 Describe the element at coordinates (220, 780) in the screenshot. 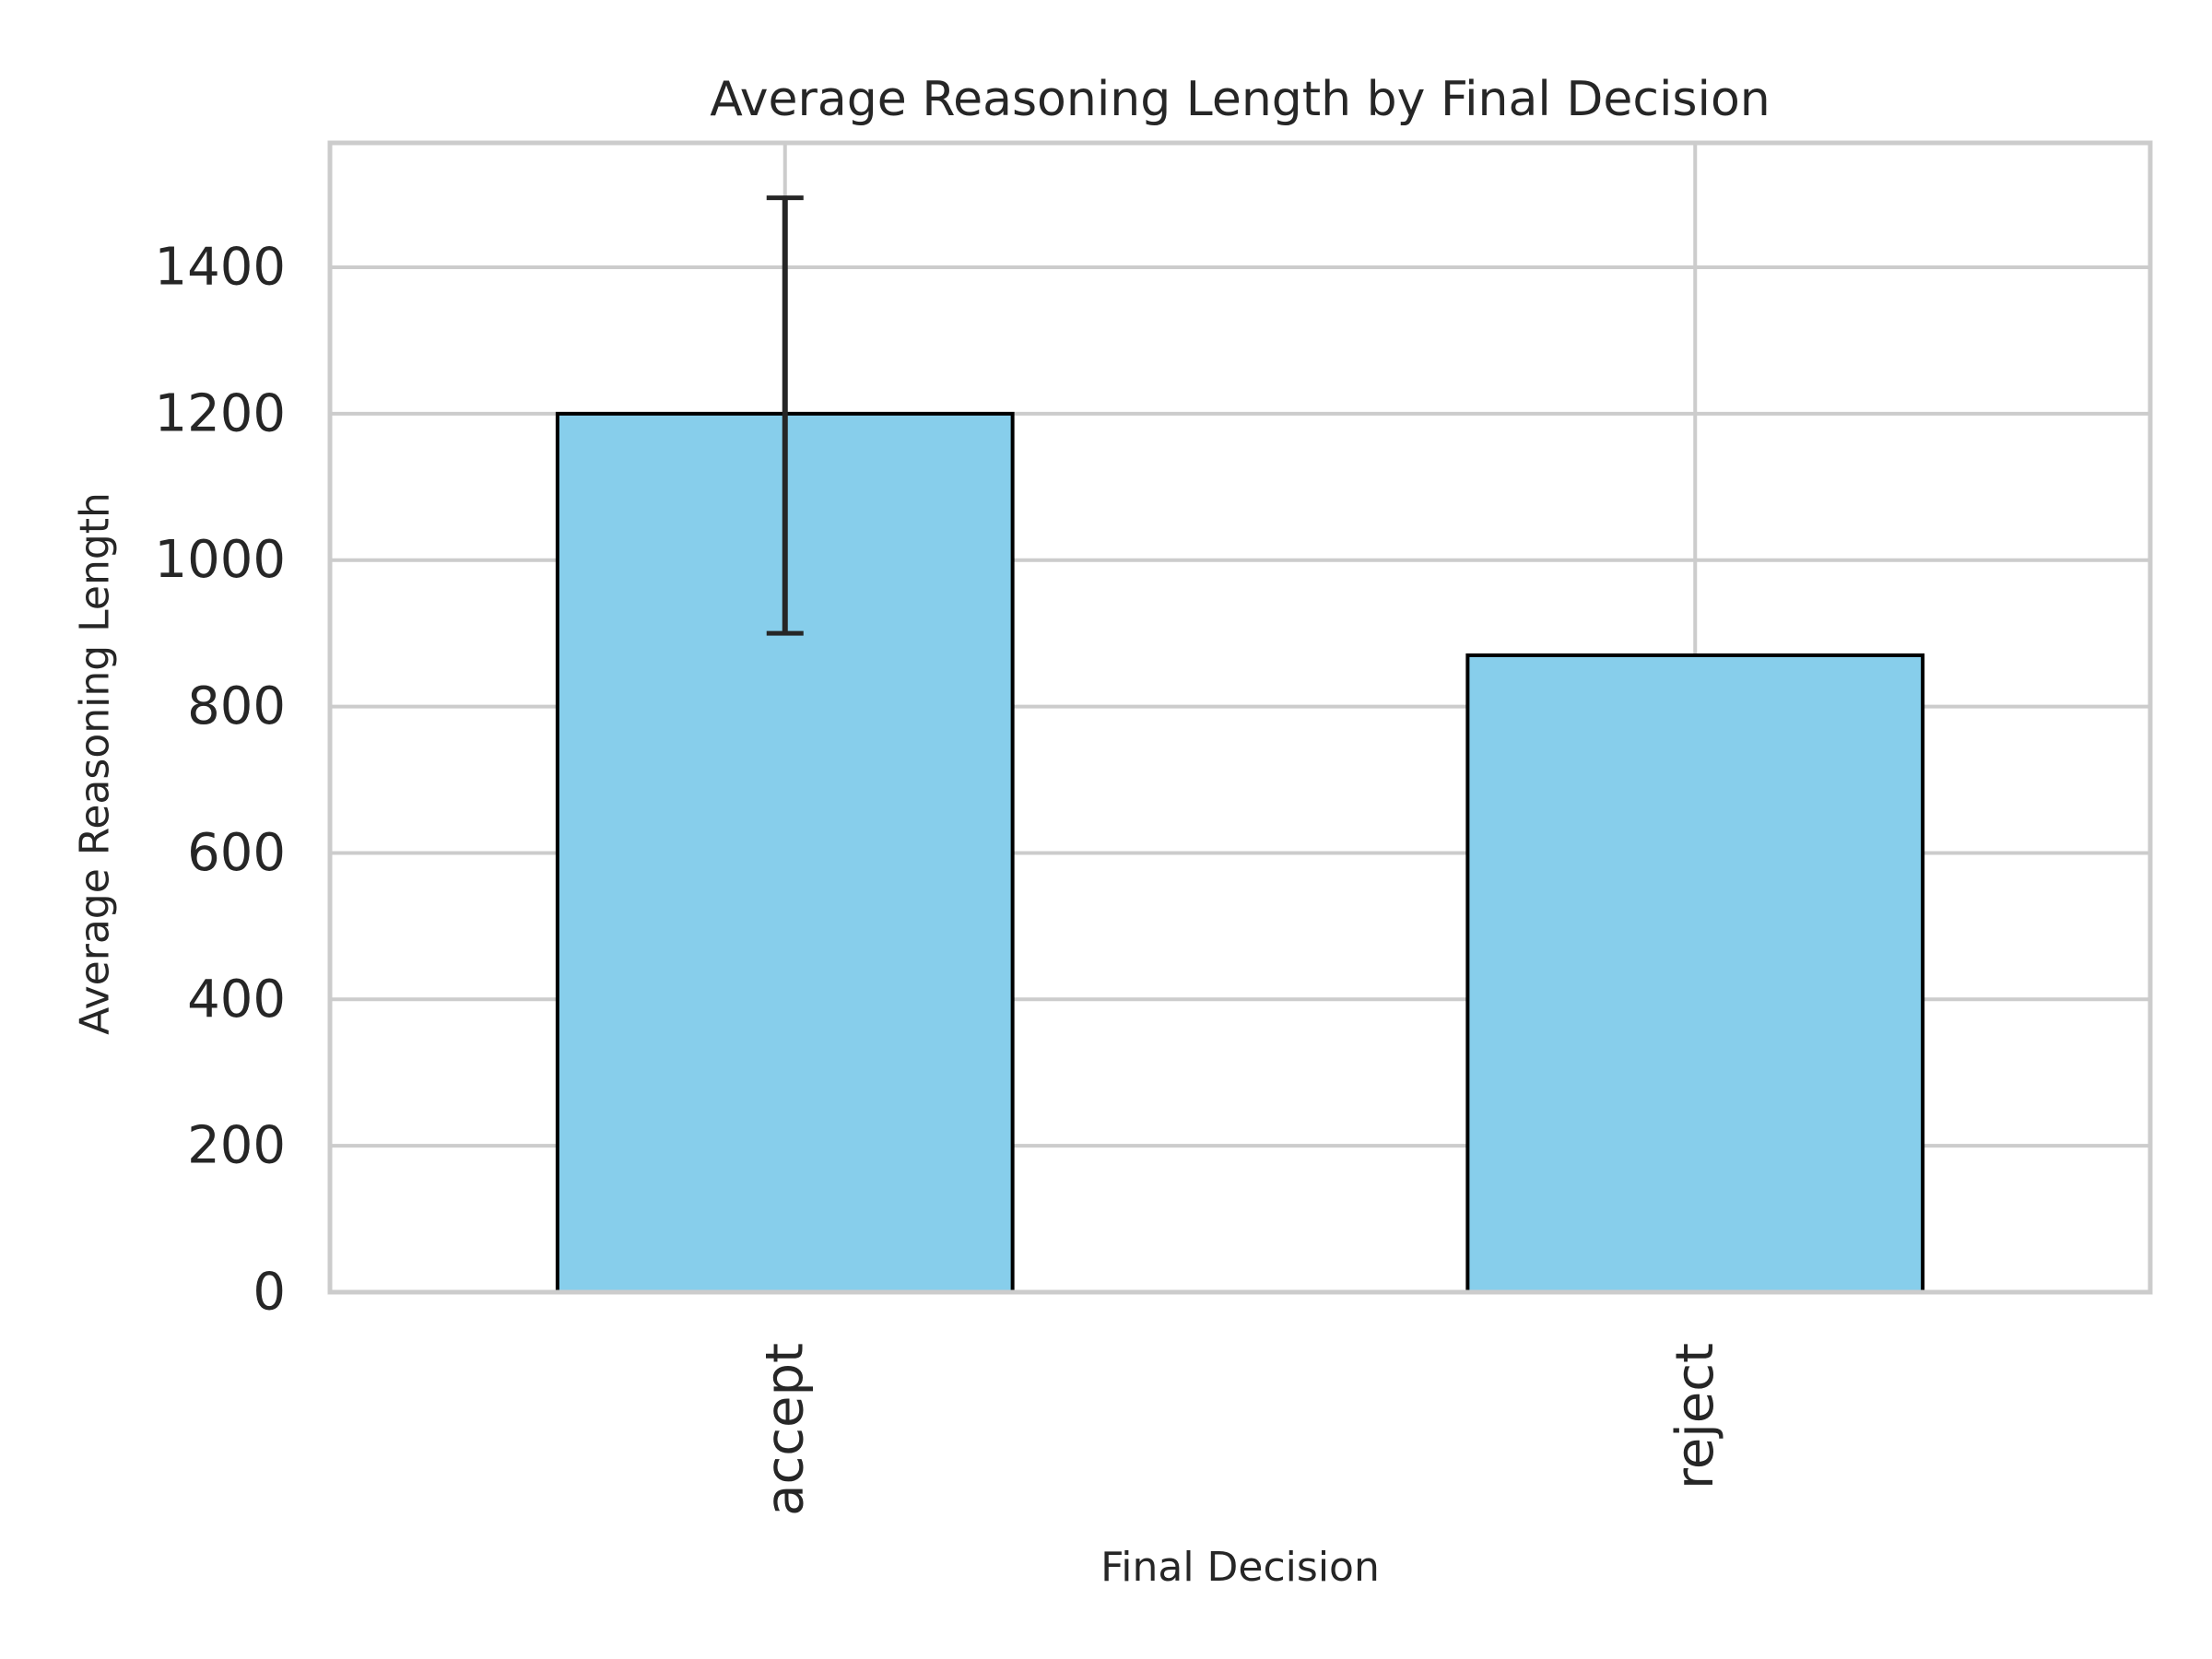

I see `y-tick-labels: 0 200 400 600 800 1000 1200 1400` at that location.